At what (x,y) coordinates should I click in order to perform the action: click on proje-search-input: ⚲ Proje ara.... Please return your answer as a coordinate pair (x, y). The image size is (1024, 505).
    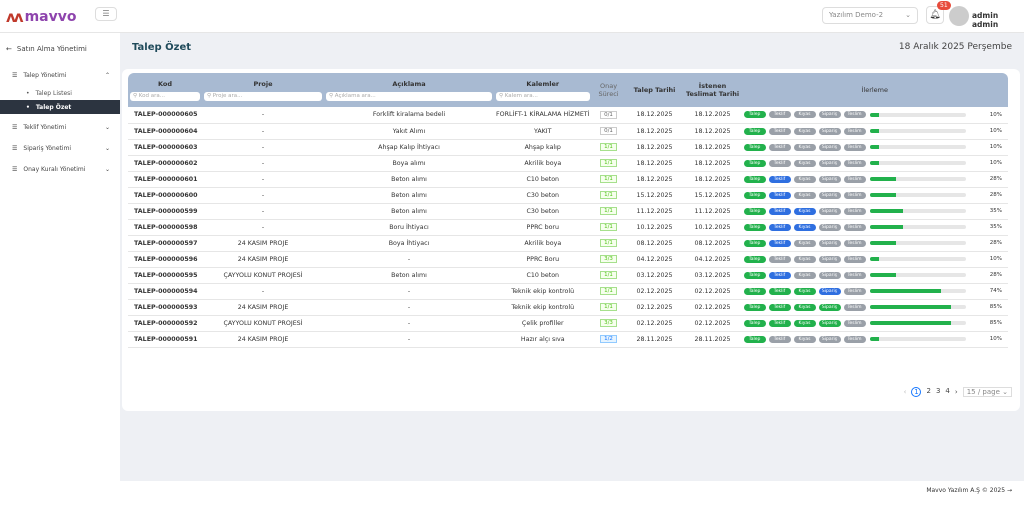
    Looking at the image, I should click on (263, 96).